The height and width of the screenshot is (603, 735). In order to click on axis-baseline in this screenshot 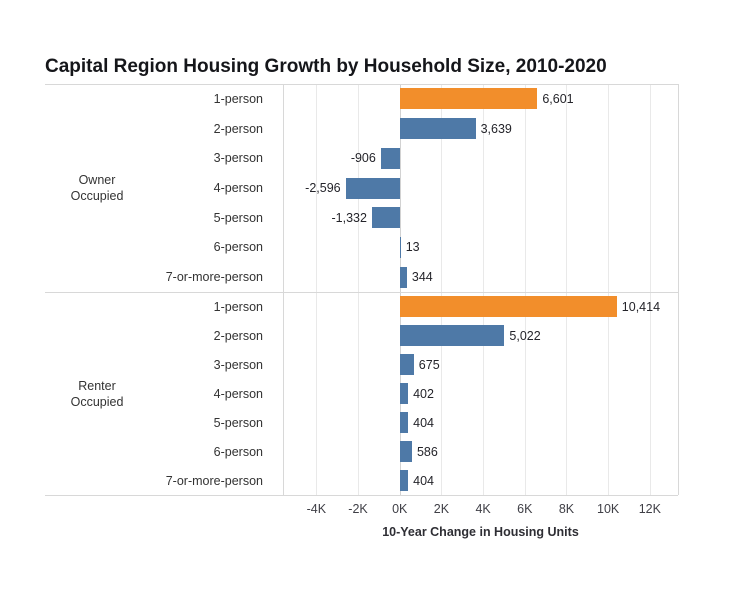, I will do `click(361, 495)`.